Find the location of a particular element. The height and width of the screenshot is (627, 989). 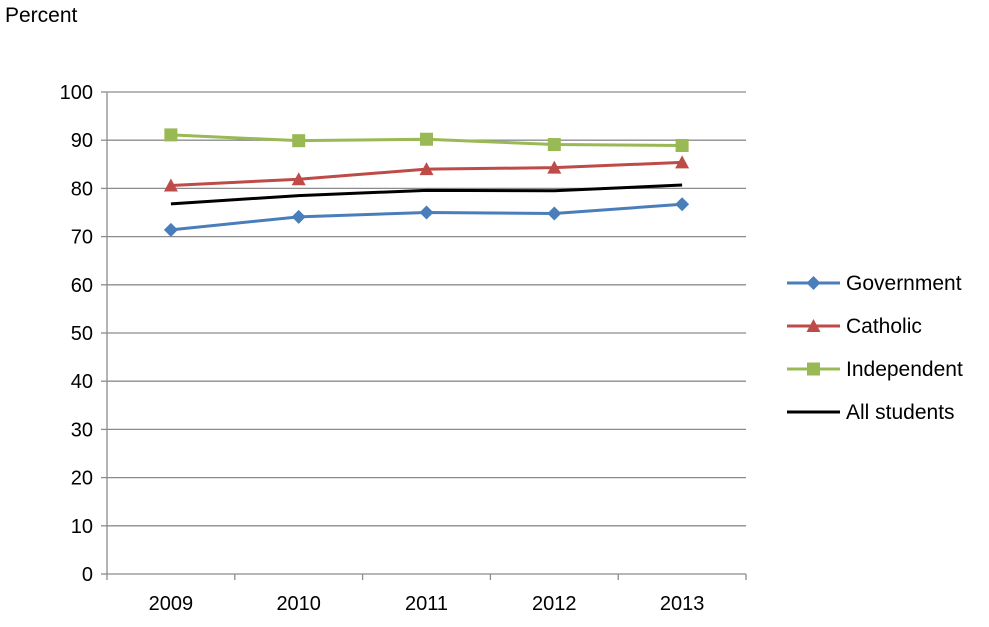

series-all-students is located at coordinates (426, 194).